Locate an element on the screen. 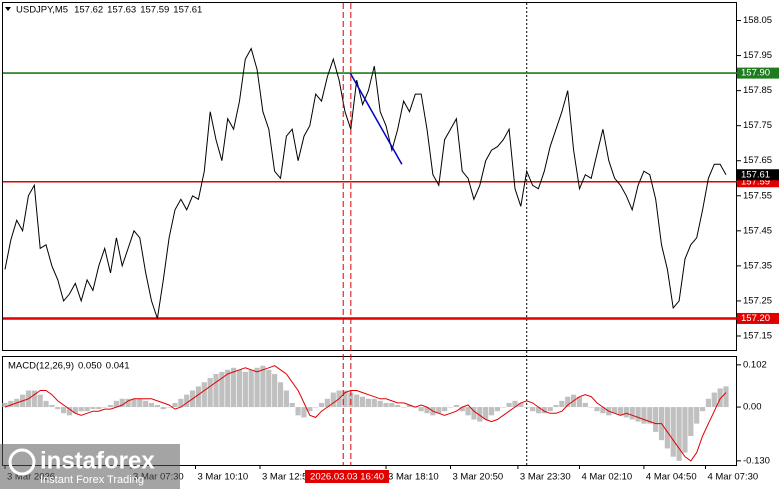 This screenshot has height=494, width=781. header-arrow is located at coordinates (8, 9).